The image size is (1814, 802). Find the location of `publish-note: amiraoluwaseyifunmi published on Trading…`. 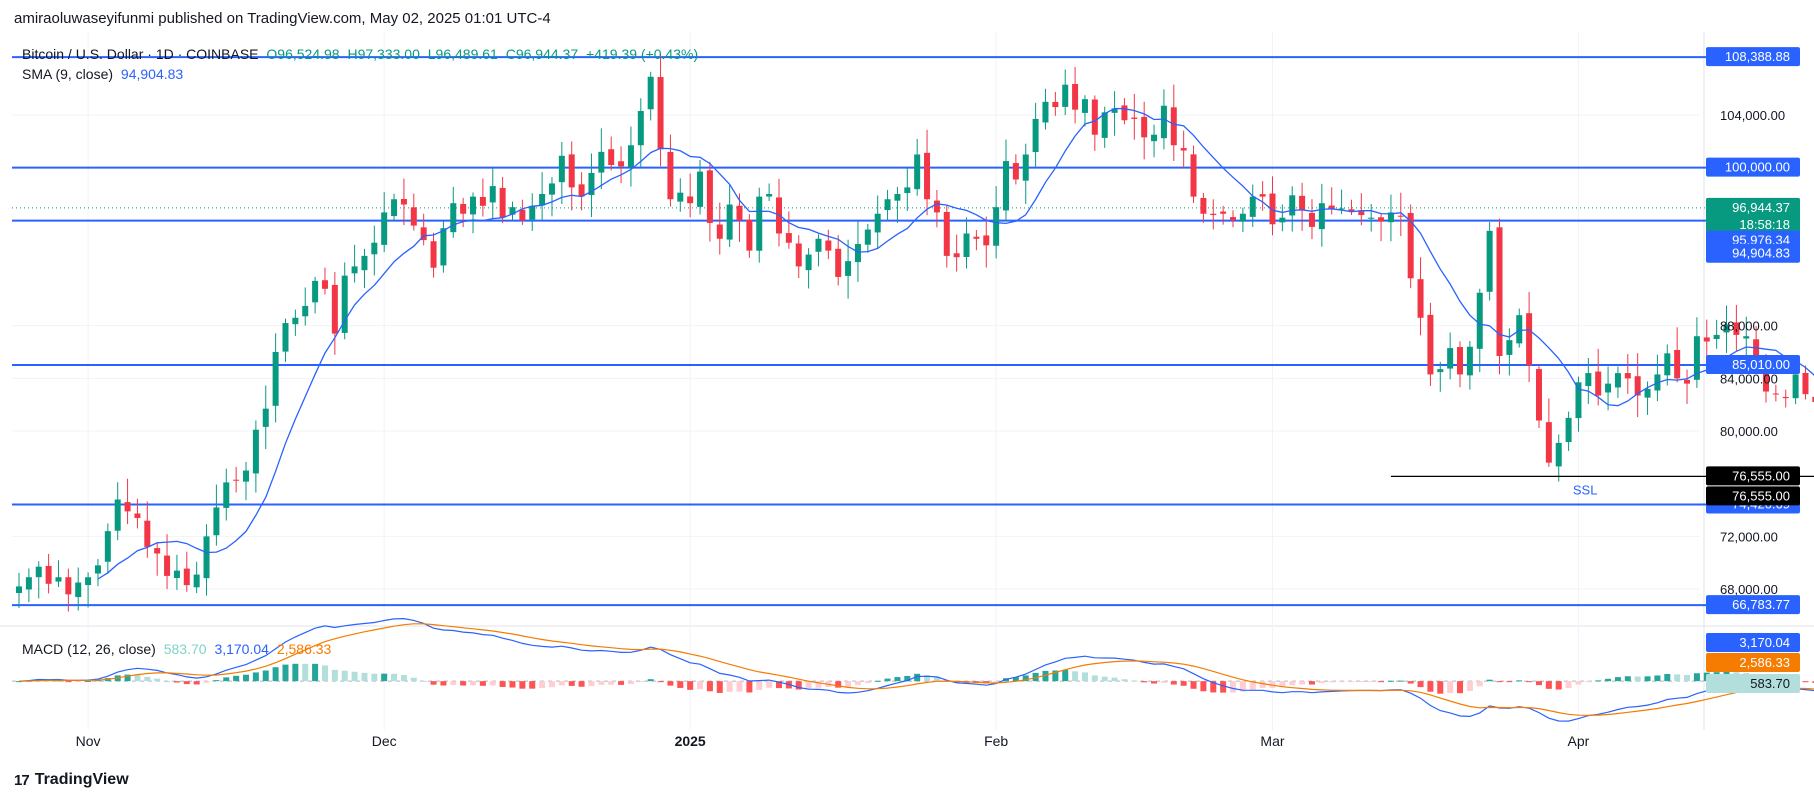

publish-note: amiraoluwaseyifunmi published on Trading… is located at coordinates (282, 18).